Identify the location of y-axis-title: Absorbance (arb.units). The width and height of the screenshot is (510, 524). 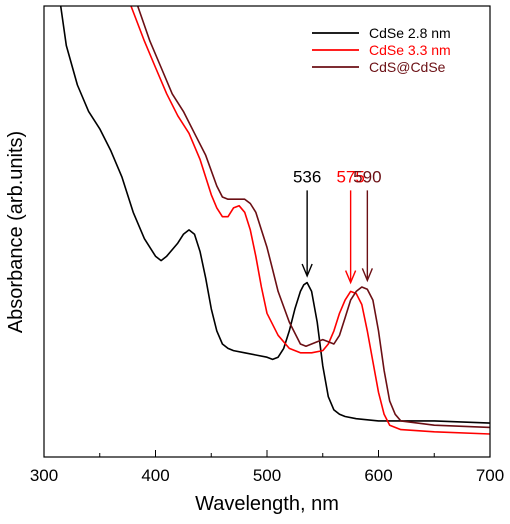
(16, 232).